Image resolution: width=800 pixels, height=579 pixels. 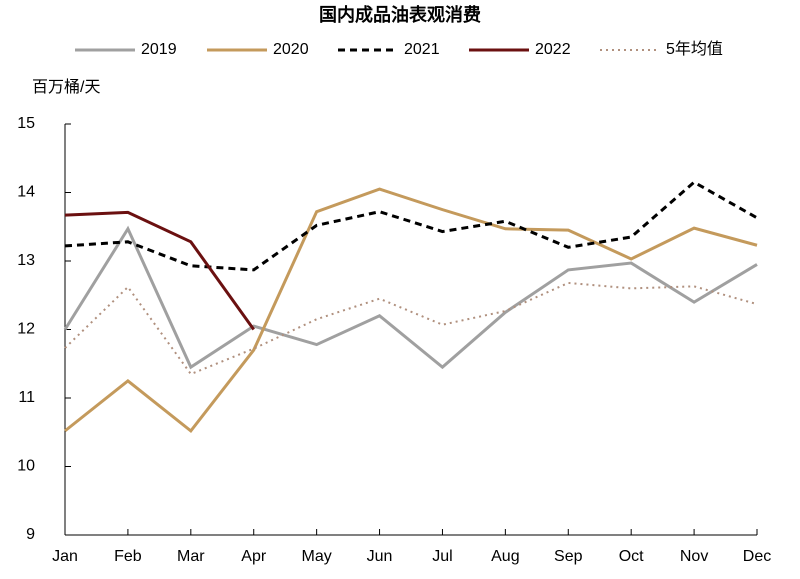 What do you see at coordinates (26, 466) in the screenshot?
I see `y-tick-label: 10` at bounding box center [26, 466].